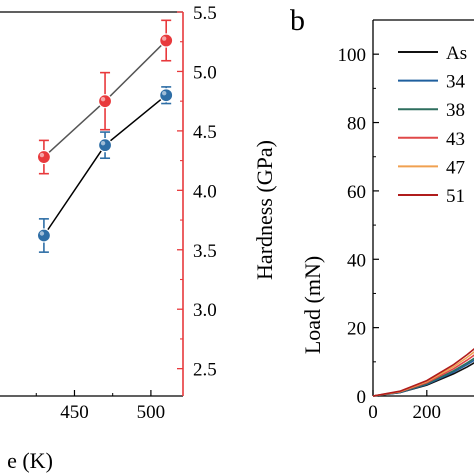  I want to click on panel-b-y-tick-label: 80, so click(356, 124).